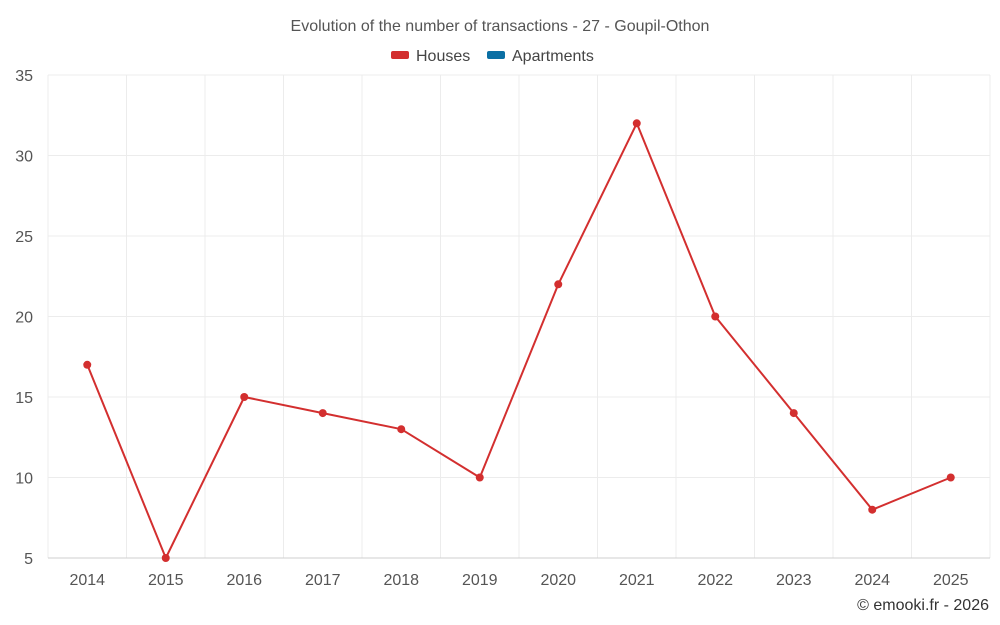 The width and height of the screenshot is (1000, 625). What do you see at coordinates (872, 509) in the screenshot?
I see `data-point-houses-2024` at bounding box center [872, 509].